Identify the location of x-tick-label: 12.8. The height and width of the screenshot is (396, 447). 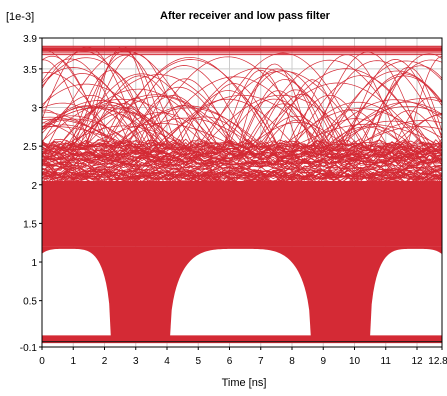
(437, 361).